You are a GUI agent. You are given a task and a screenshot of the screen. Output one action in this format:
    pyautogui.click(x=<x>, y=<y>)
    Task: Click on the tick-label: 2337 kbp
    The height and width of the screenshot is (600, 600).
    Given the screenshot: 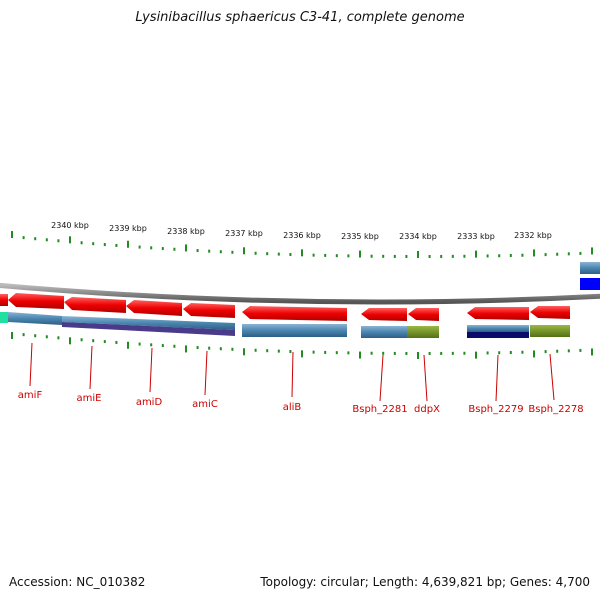 What is the action you would take?
    pyautogui.click(x=244, y=233)
    